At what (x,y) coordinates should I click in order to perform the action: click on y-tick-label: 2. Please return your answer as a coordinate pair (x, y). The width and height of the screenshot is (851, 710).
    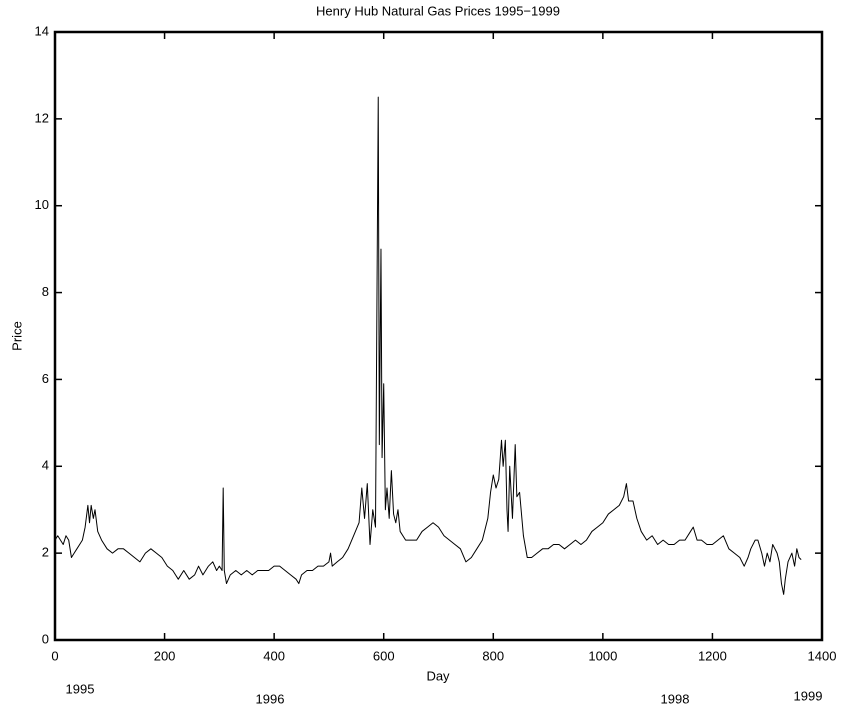
    Looking at the image, I should click on (45, 552).